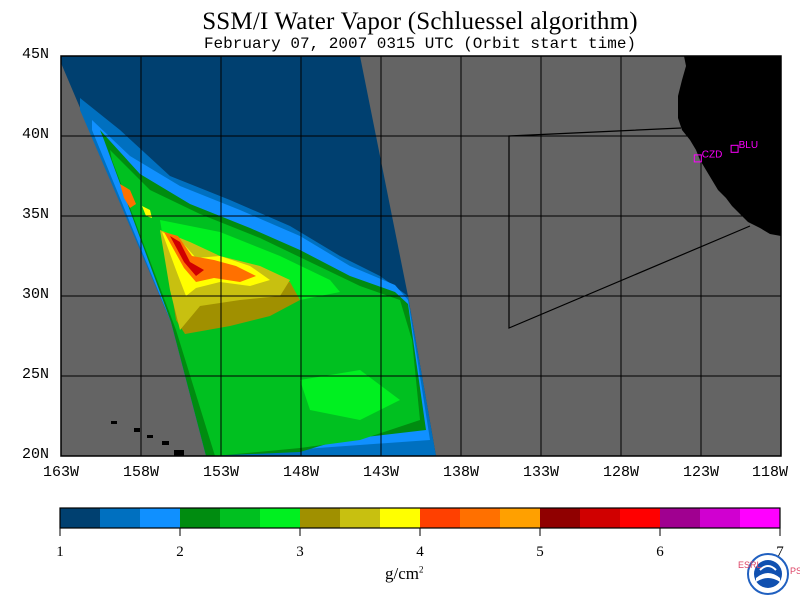 This screenshot has width=800, height=600. What do you see at coordinates (114, 422) in the screenshot?
I see `island-kauai` at bounding box center [114, 422].